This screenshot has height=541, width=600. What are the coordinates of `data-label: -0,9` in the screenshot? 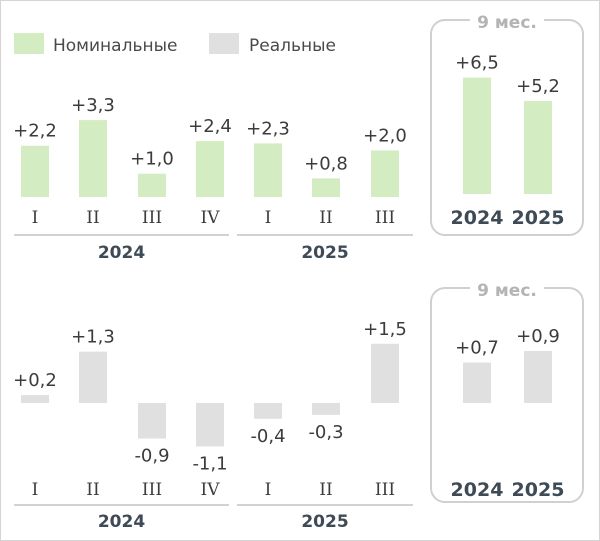 It's located at (151, 456).